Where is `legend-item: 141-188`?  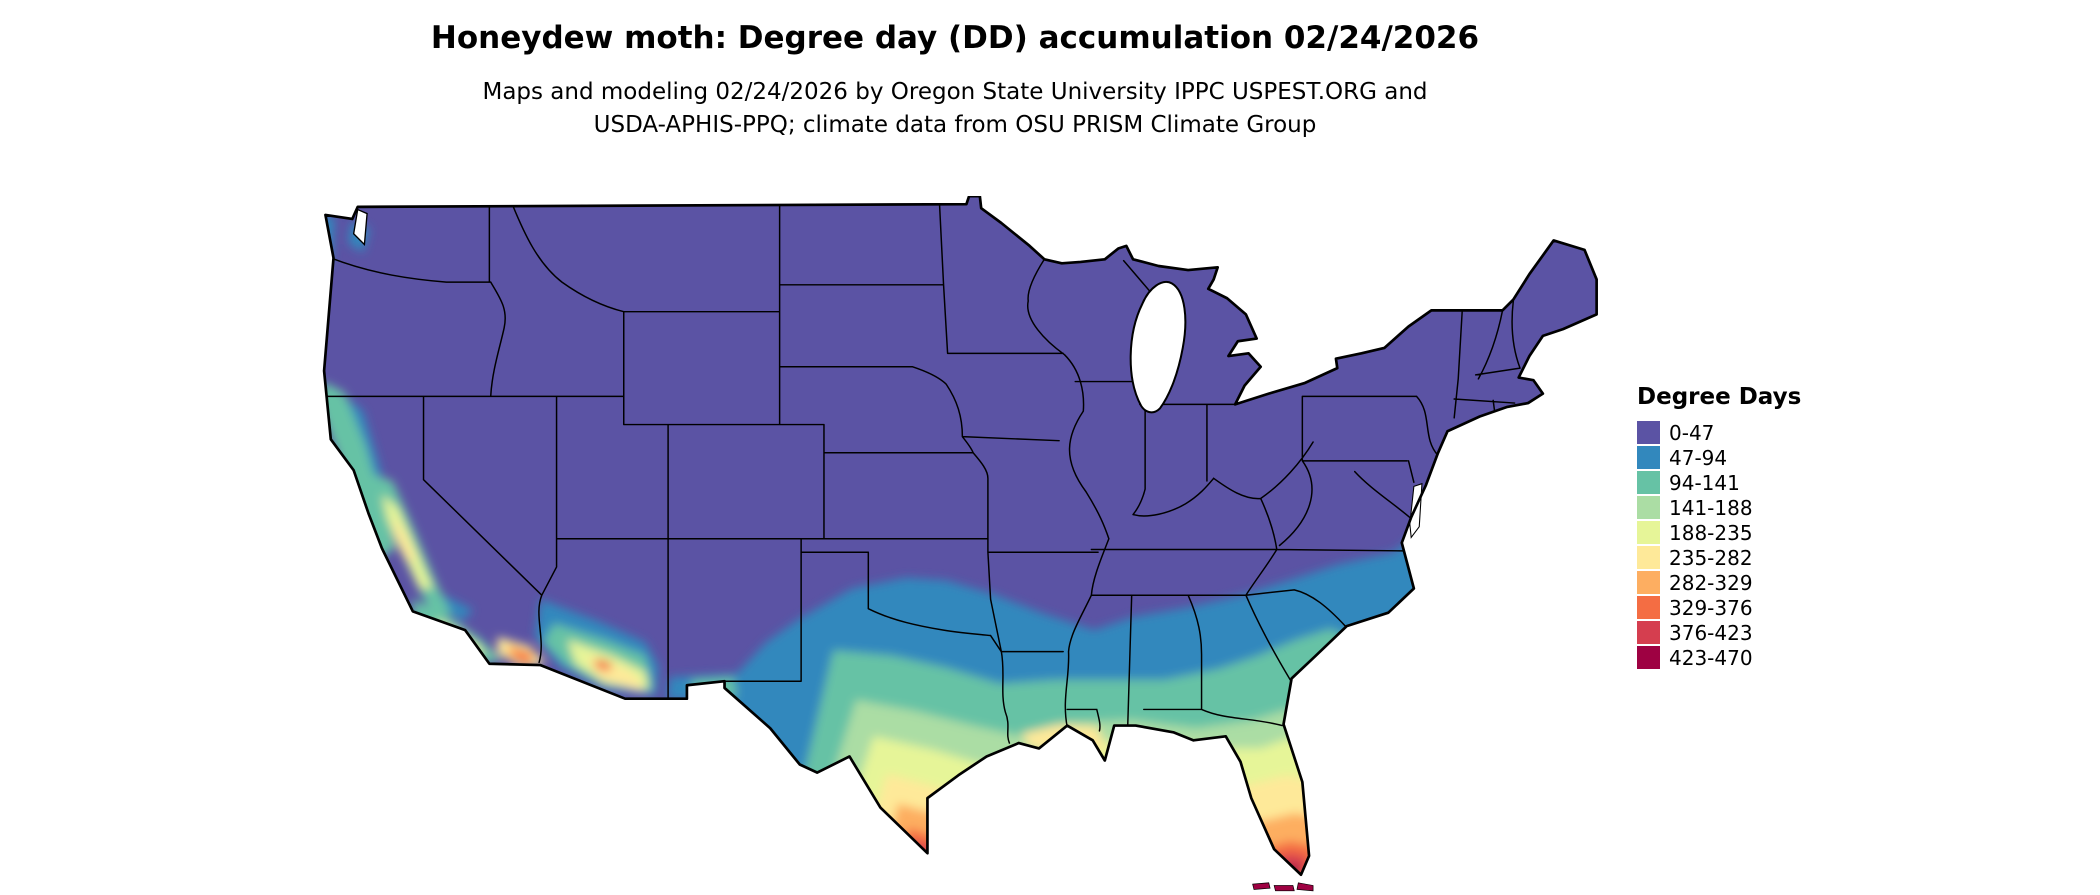 legend-item: 141-188 is located at coordinates (1719, 507).